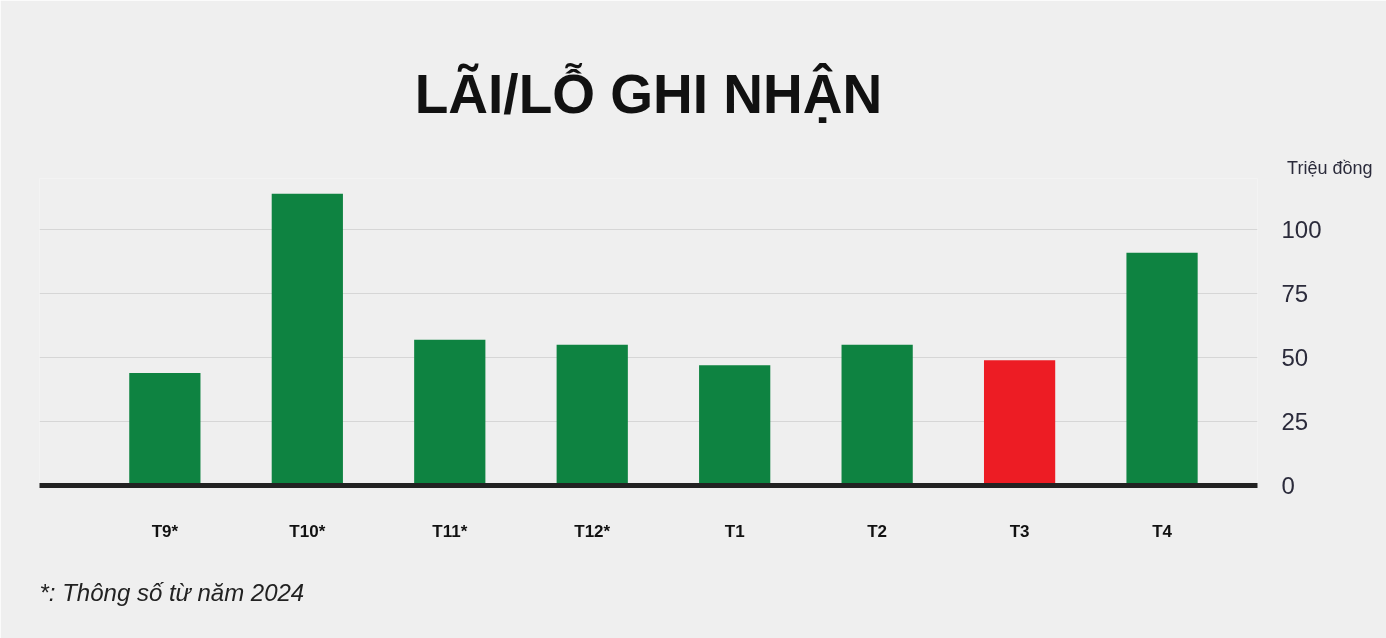 The width and height of the screenshot is (1386, 638). What do you see at coordinates (592, 531) in the screenshot?
I see `x-tick-label: T12*` at bounding box center [592, 531].